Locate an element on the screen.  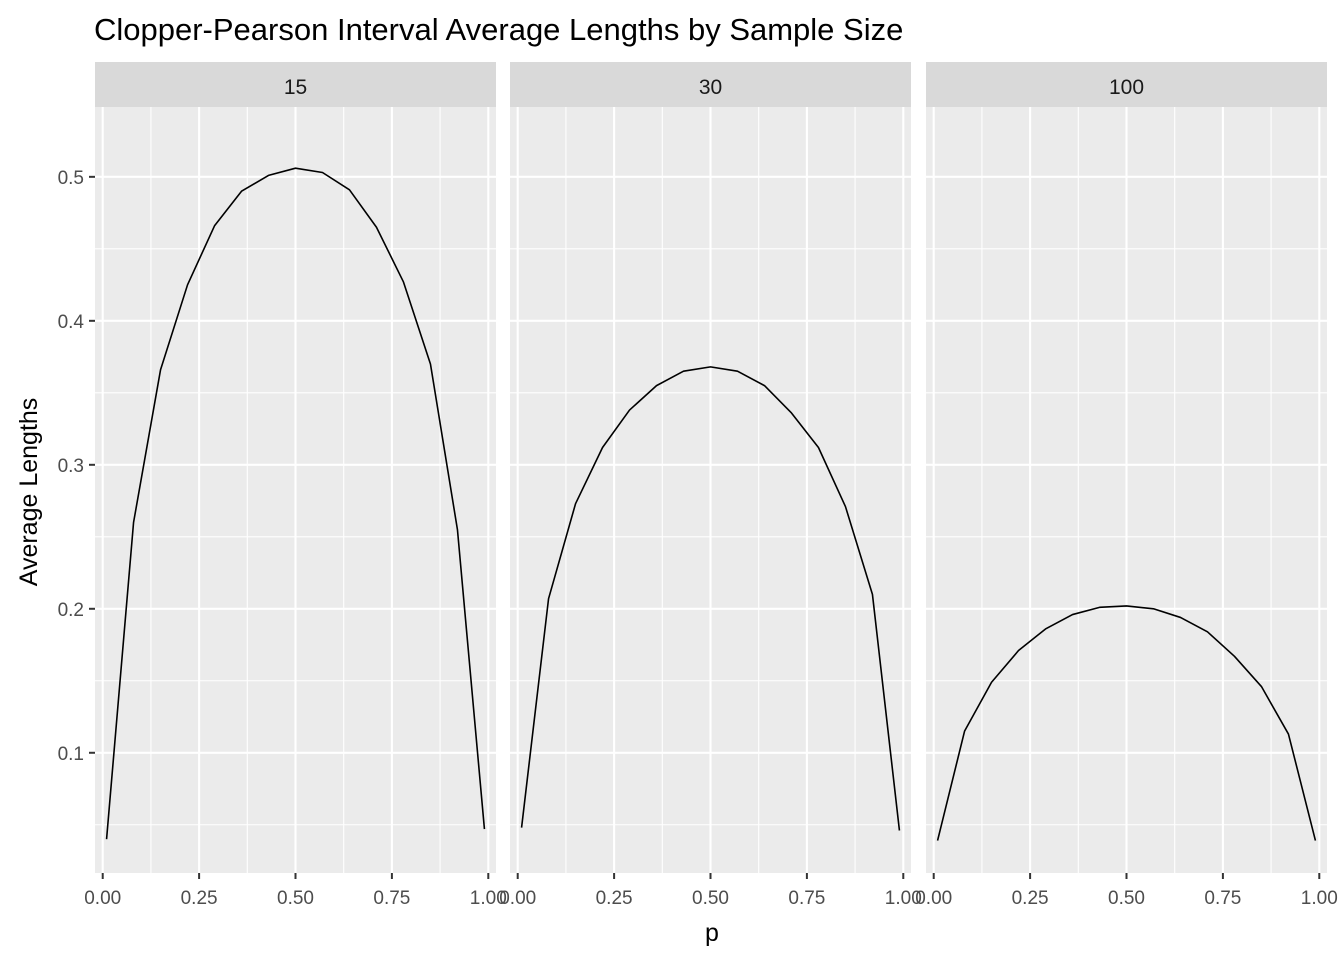
y-tick-label: 0.2 is located at coordinates (71, 610).